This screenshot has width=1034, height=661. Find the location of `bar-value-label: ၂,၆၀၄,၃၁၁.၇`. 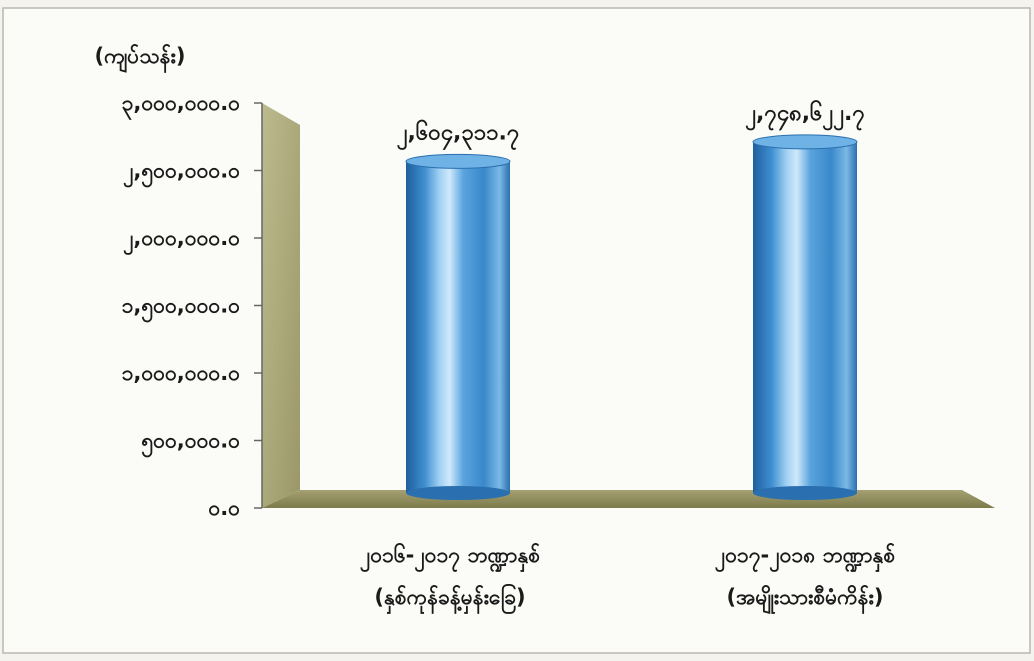

bar-value-label: ၂,၆၀၄,၃၁၁.၇ is located at coordinates (458, 134).